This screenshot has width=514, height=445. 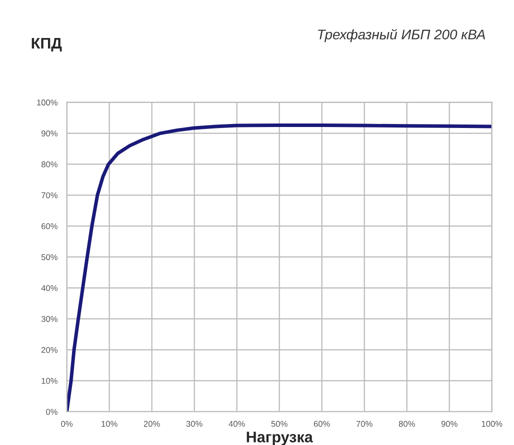 I want to click on x-tick-label: 60%, so click(x=322, y=423).